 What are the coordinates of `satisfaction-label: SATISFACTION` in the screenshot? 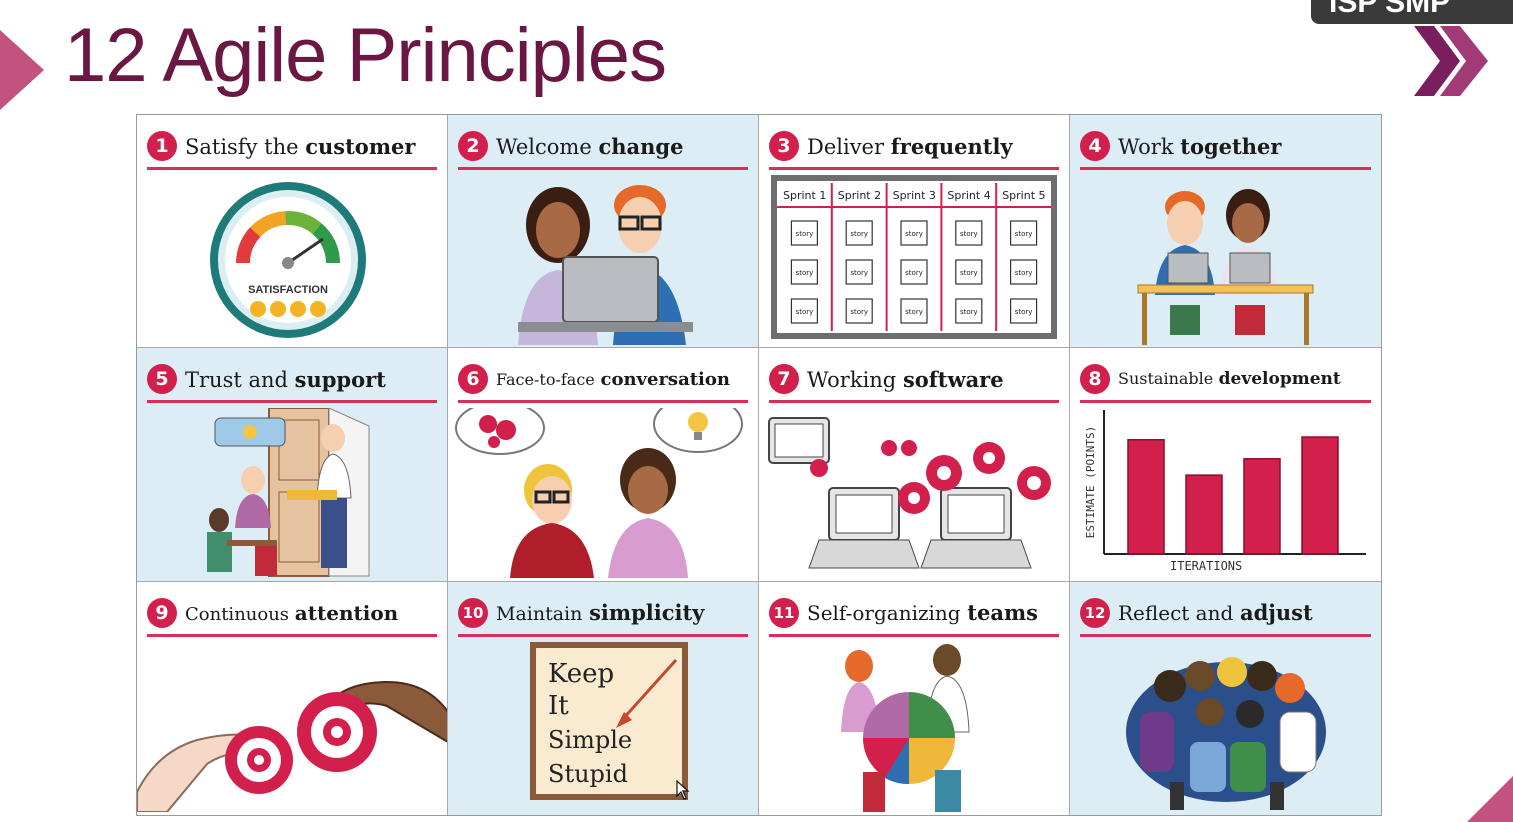 It's located at (288, 290).